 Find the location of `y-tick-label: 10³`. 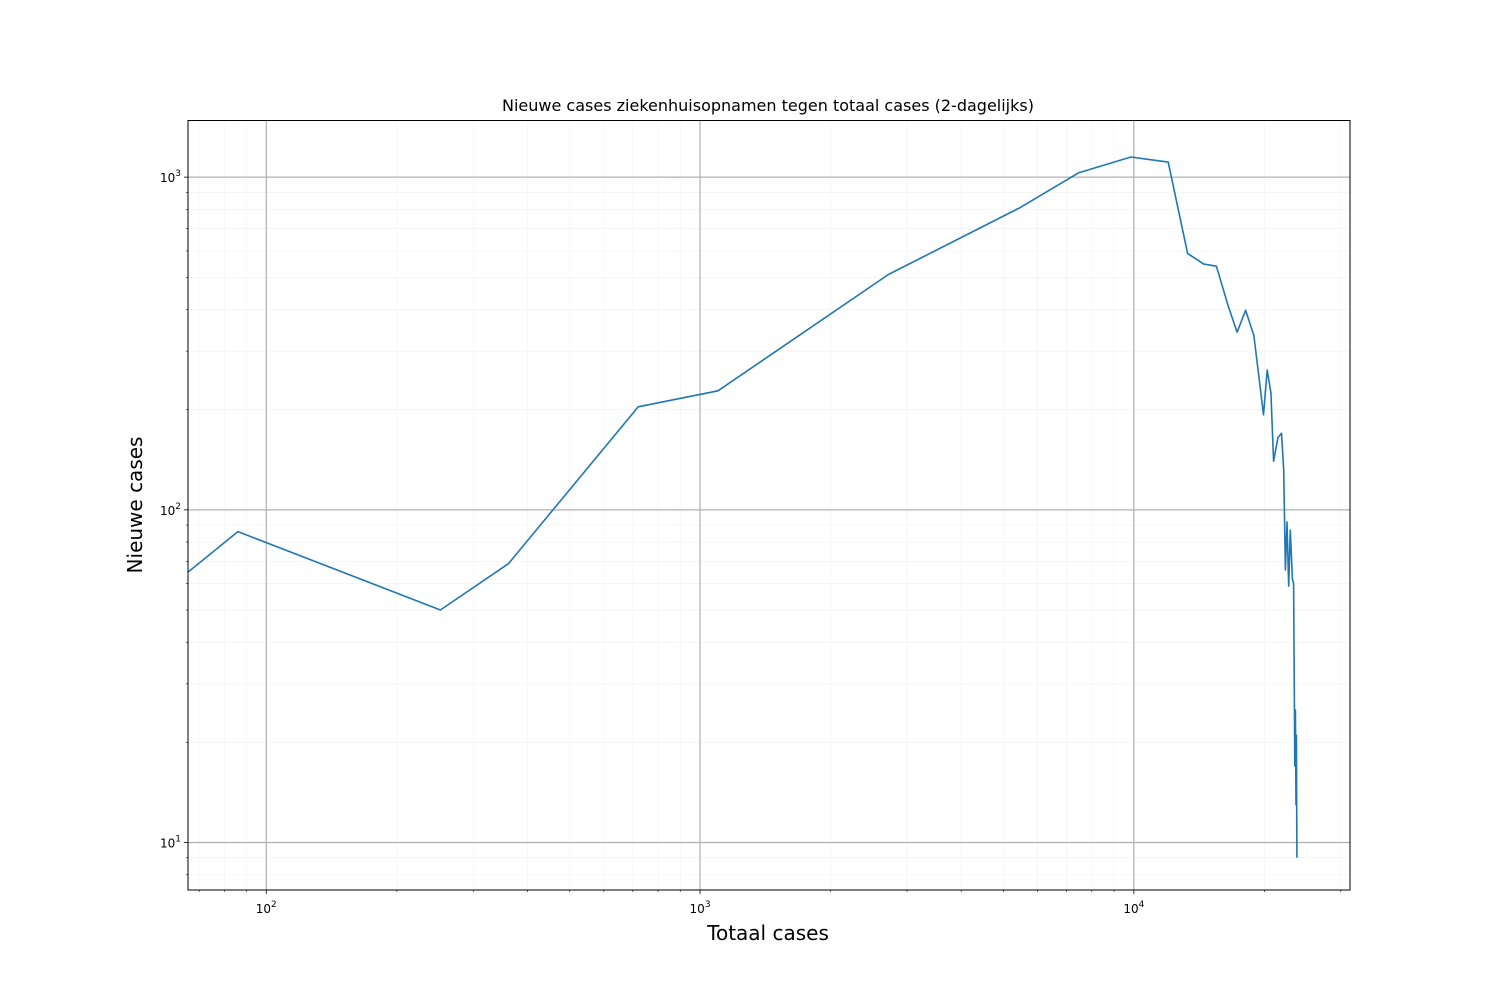

y-tick-label: 10³ is located at coordinates (170, 177).